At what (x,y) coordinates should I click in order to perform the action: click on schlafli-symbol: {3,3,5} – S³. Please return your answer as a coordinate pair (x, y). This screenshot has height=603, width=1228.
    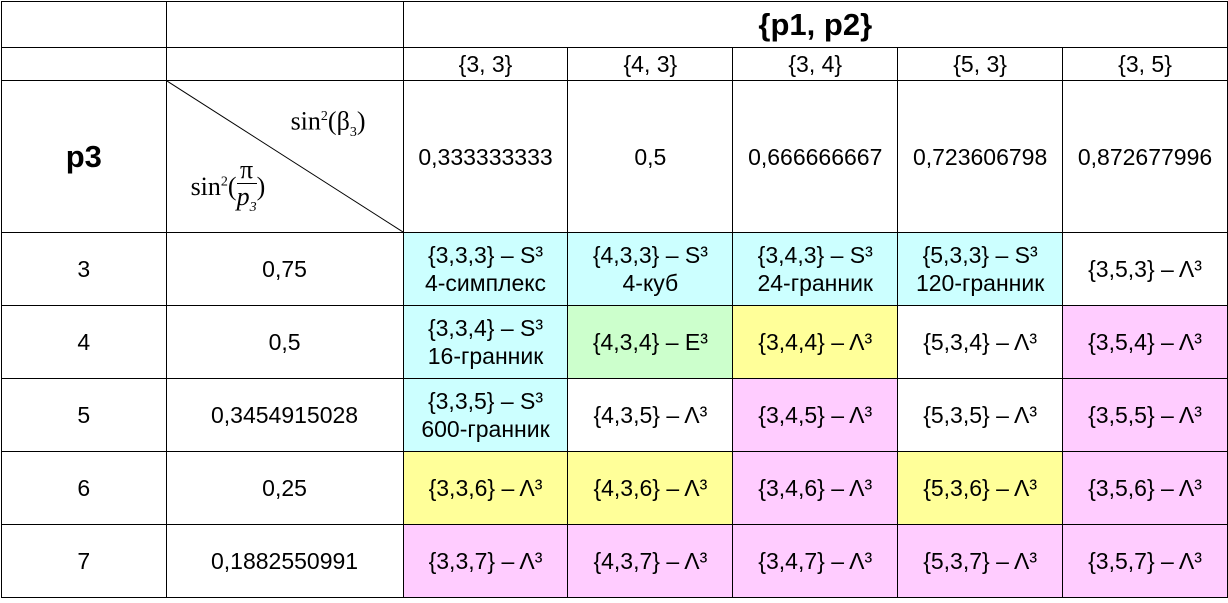
    Looking at the image, I should click on (485, 401).